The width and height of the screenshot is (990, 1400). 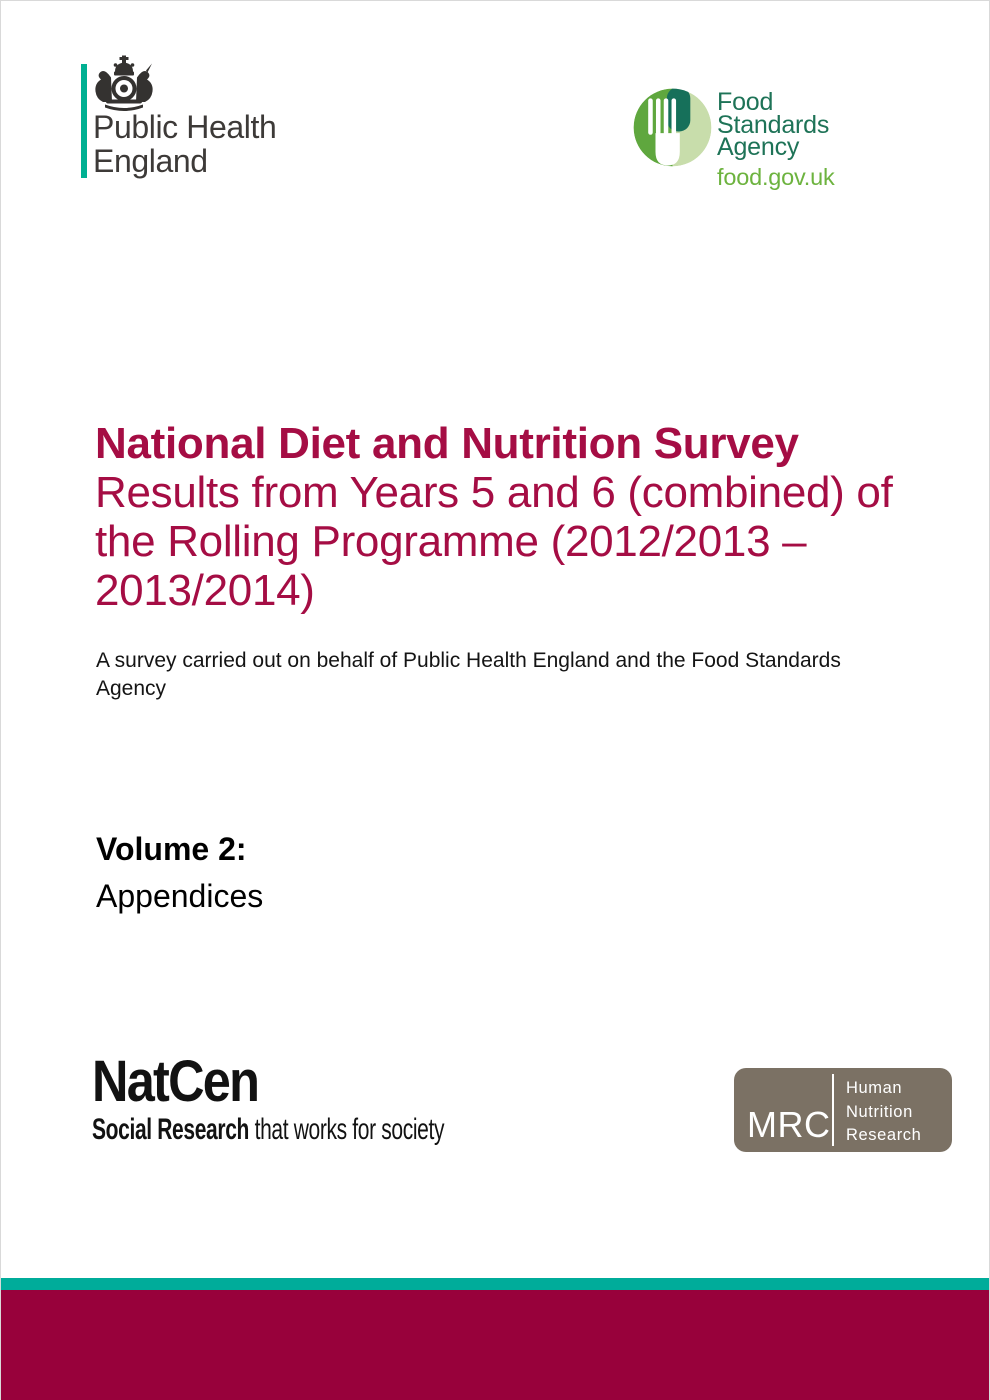 I want to click on natcen-tagline: Social Research that works for society, so click(x=268, y=1130).